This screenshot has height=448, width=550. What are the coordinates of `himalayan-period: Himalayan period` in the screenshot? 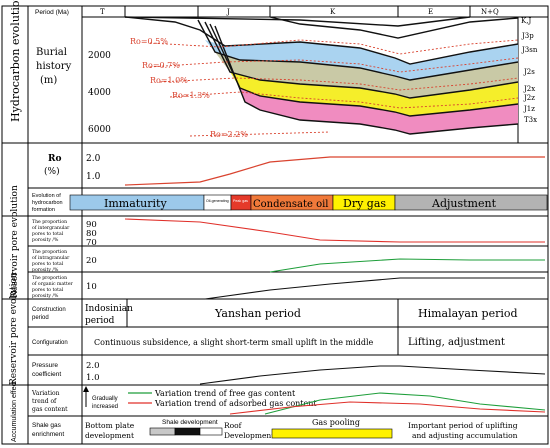 It's located at (468, 313).